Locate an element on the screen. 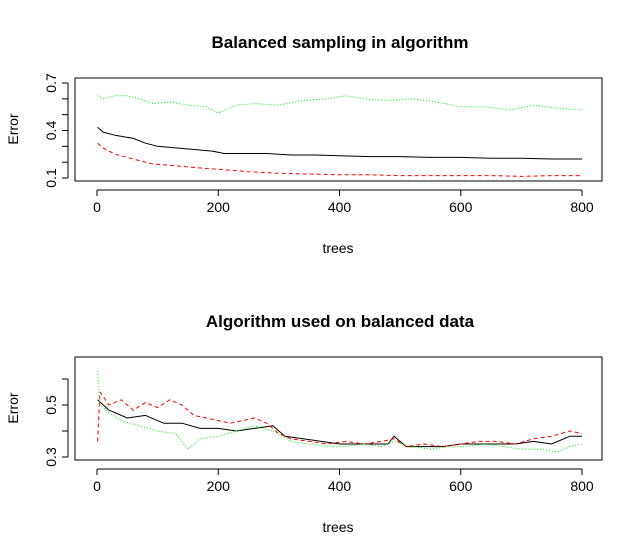  panel-2-y-axis: 0.3 0.5 is located at coordinates (56, 422).